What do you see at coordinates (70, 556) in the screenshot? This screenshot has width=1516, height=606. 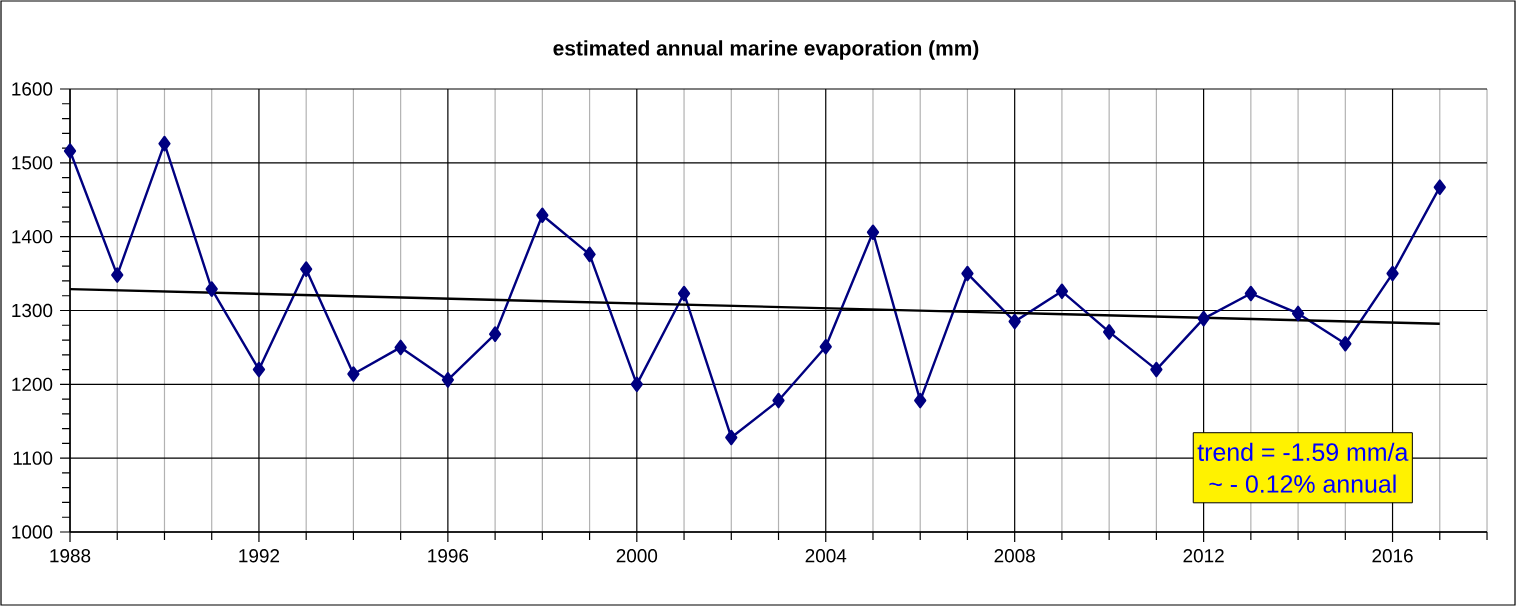 I see `x-tick-label: 1988` at bounding box center [70, 556].